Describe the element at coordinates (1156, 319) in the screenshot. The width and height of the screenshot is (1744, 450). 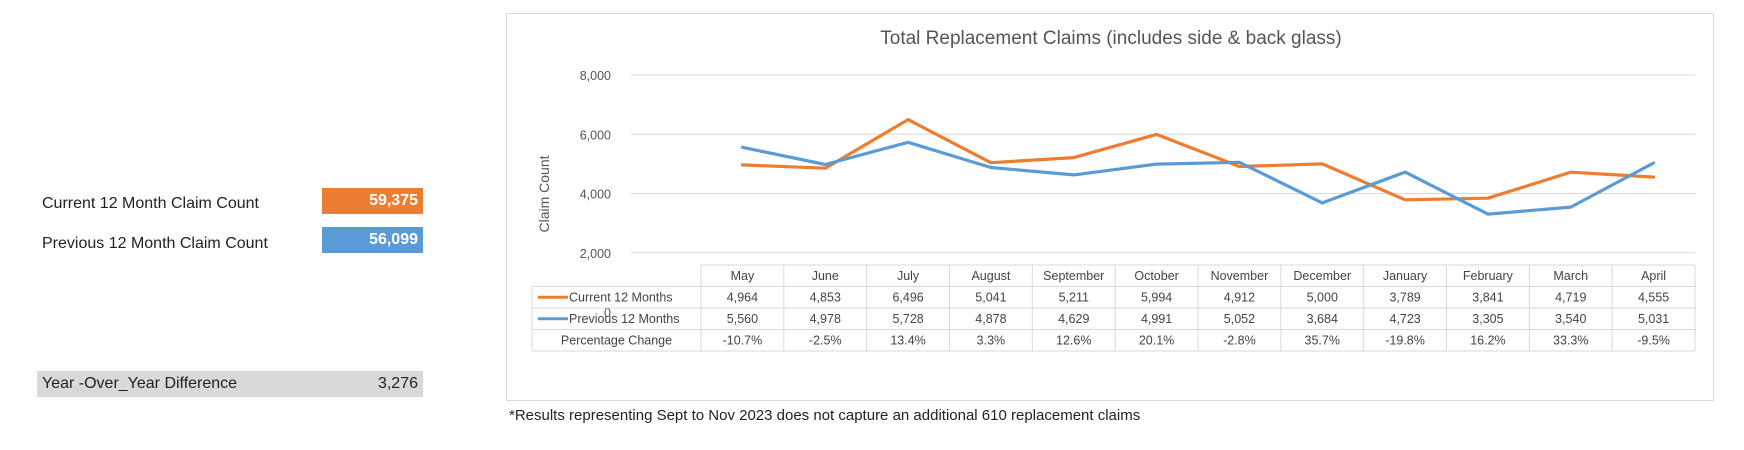
I see `data-table-cell: 4,991` at that location.